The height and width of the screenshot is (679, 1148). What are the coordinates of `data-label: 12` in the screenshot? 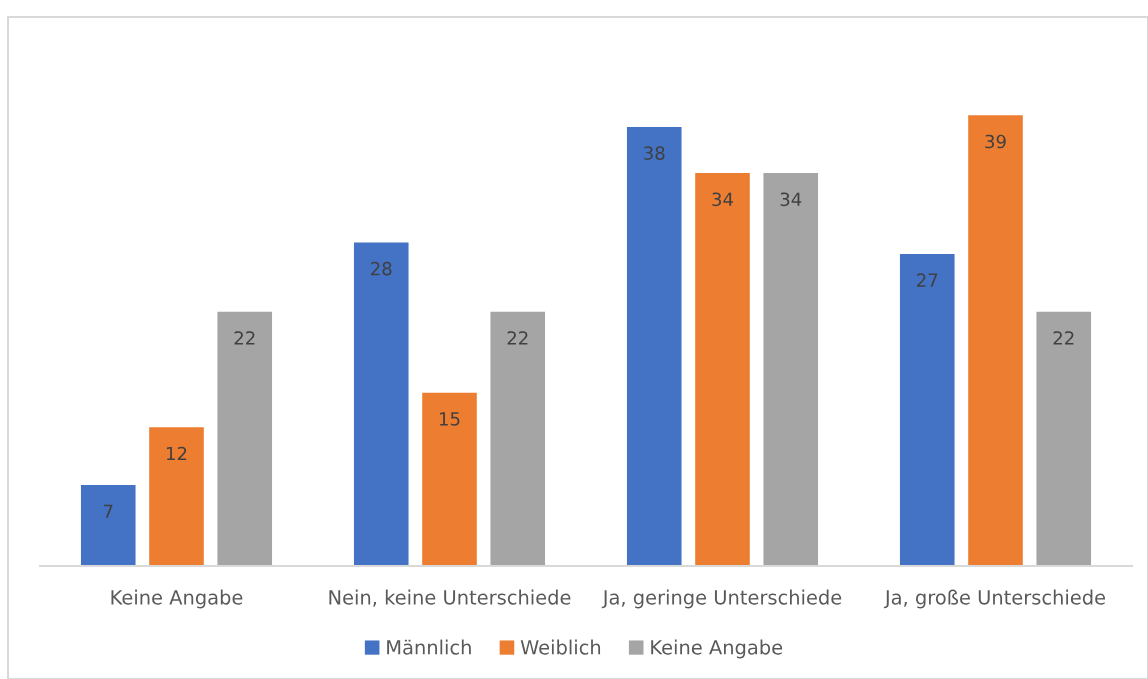 It's located at (177, 453).